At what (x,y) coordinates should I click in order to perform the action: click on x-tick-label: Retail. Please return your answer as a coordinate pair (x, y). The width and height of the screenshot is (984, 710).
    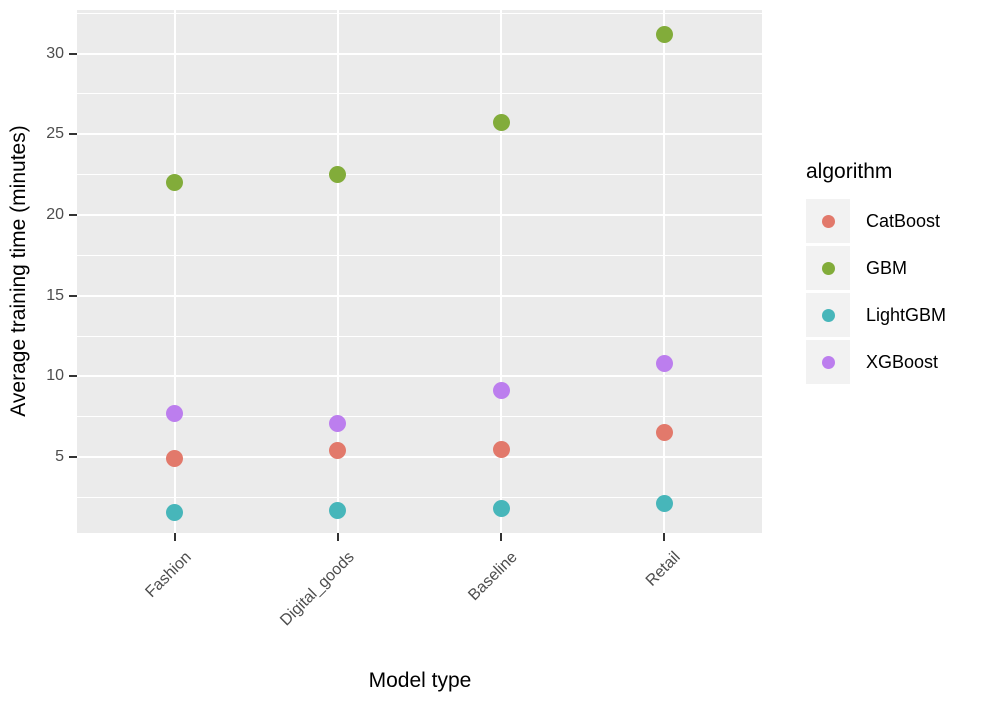
    Looking at the image, I should click on (663, 569).